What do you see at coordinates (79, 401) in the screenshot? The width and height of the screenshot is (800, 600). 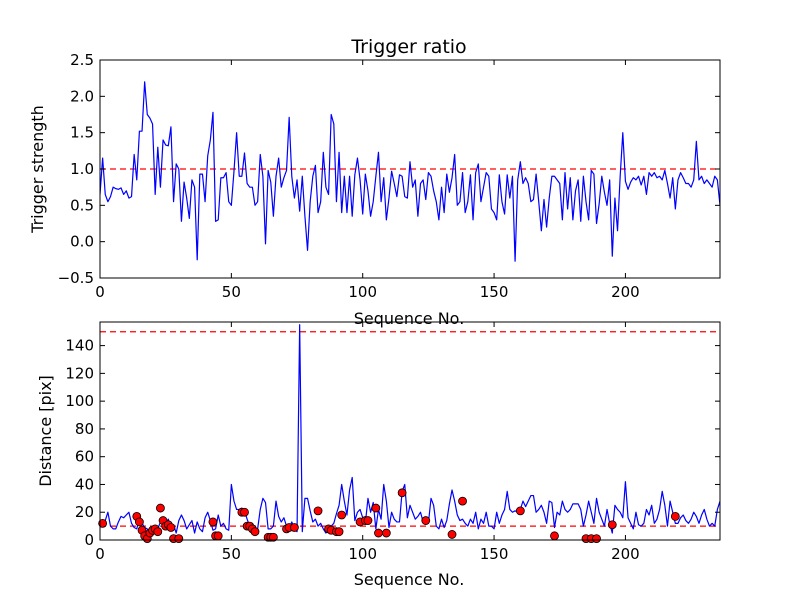 I see `y-tick-label: 100` at bounding box center [79, 401].